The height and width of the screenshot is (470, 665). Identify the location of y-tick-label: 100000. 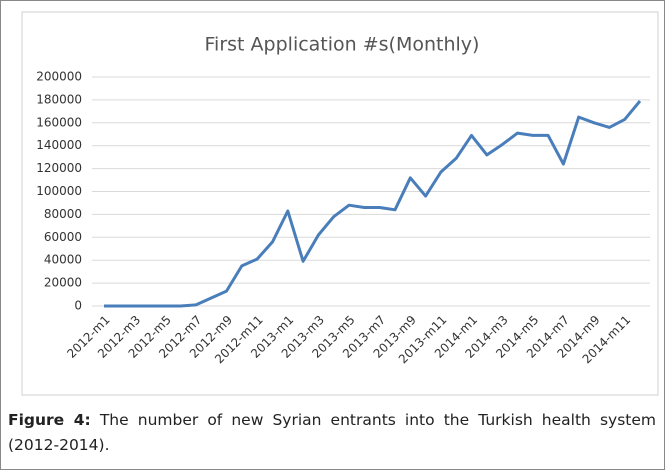
(59, 191).